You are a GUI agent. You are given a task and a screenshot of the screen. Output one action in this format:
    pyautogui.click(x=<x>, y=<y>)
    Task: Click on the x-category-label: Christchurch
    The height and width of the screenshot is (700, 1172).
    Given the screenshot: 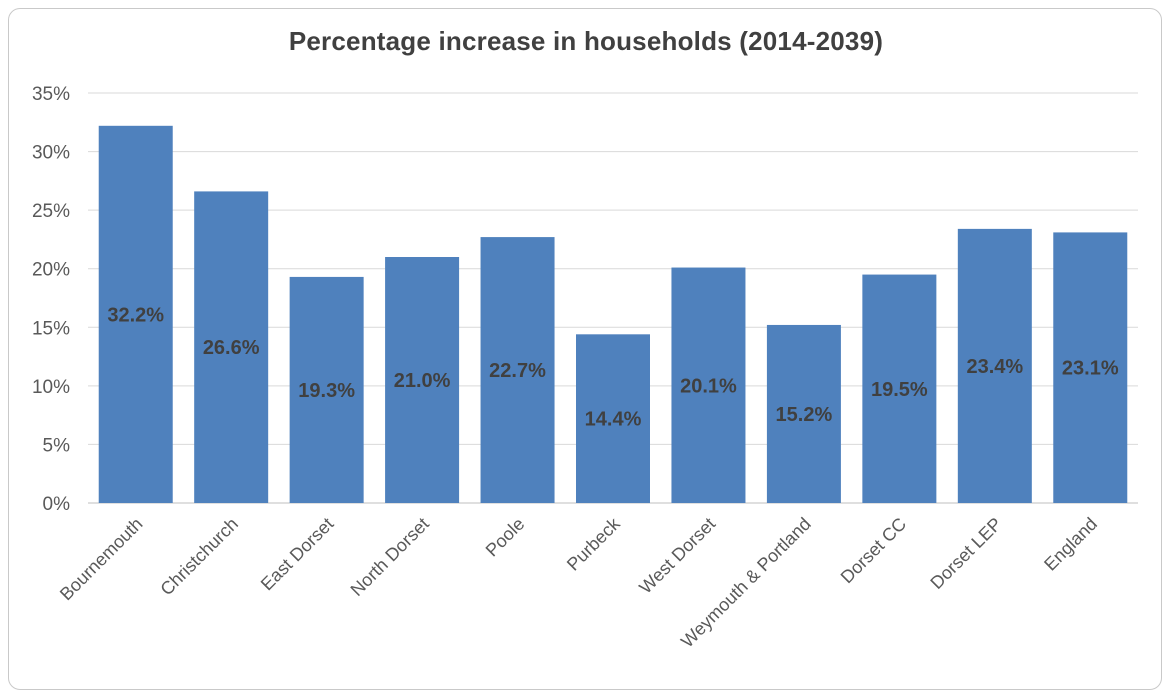 What is the action you would take?
    pyautogui.click(x=199, y=557)
    